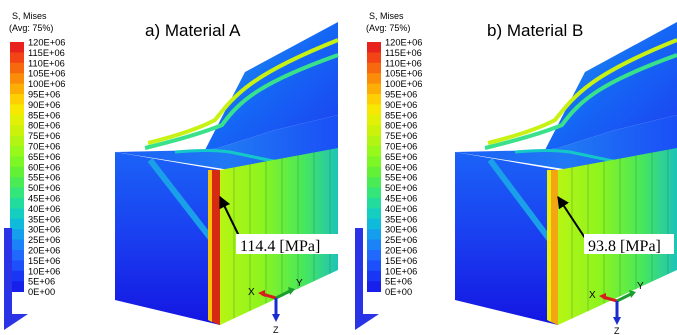  Describe the element at coordinates (230, 217) in the screenshot. I see `annotation-arrow-a` at that location.